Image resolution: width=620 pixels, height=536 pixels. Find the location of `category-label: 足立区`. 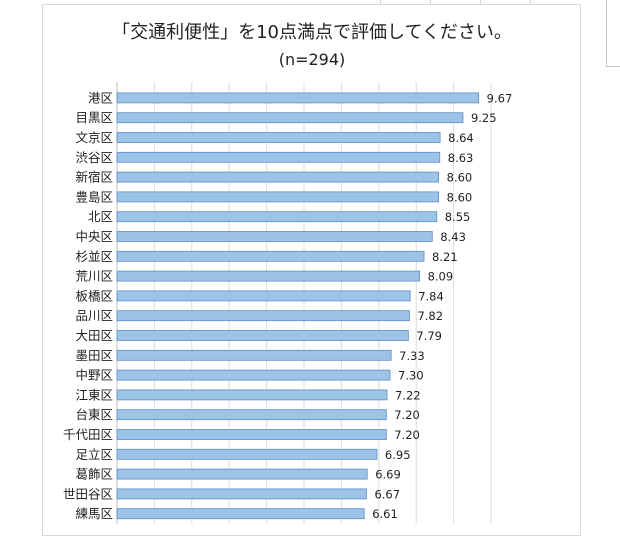

category-label: 足立区 is located at coordinates (94, 454).